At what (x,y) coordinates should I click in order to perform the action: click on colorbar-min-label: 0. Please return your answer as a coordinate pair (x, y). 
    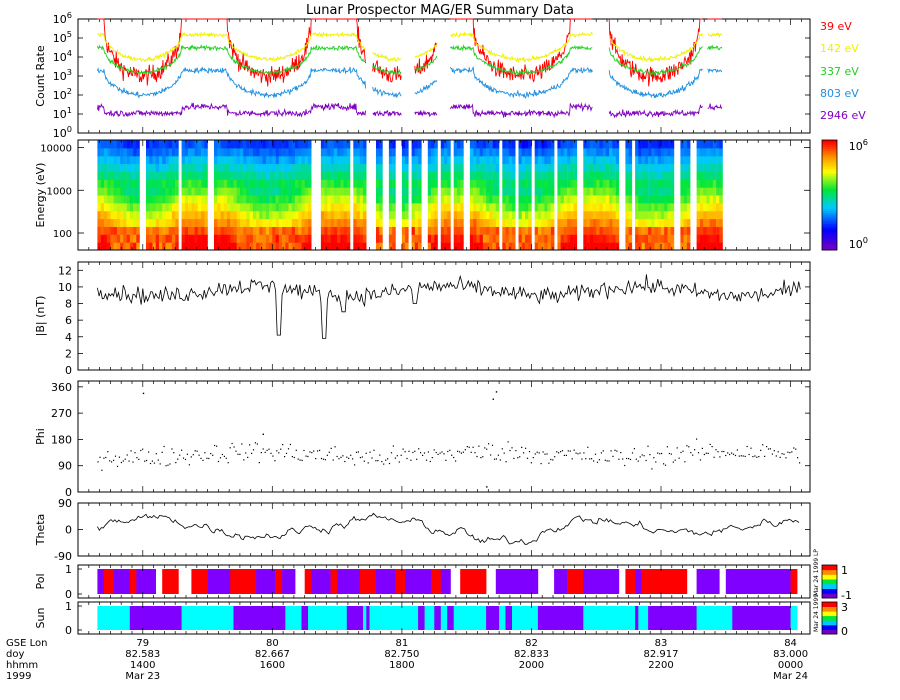
    Looking at the image, I should click on (844, 631).